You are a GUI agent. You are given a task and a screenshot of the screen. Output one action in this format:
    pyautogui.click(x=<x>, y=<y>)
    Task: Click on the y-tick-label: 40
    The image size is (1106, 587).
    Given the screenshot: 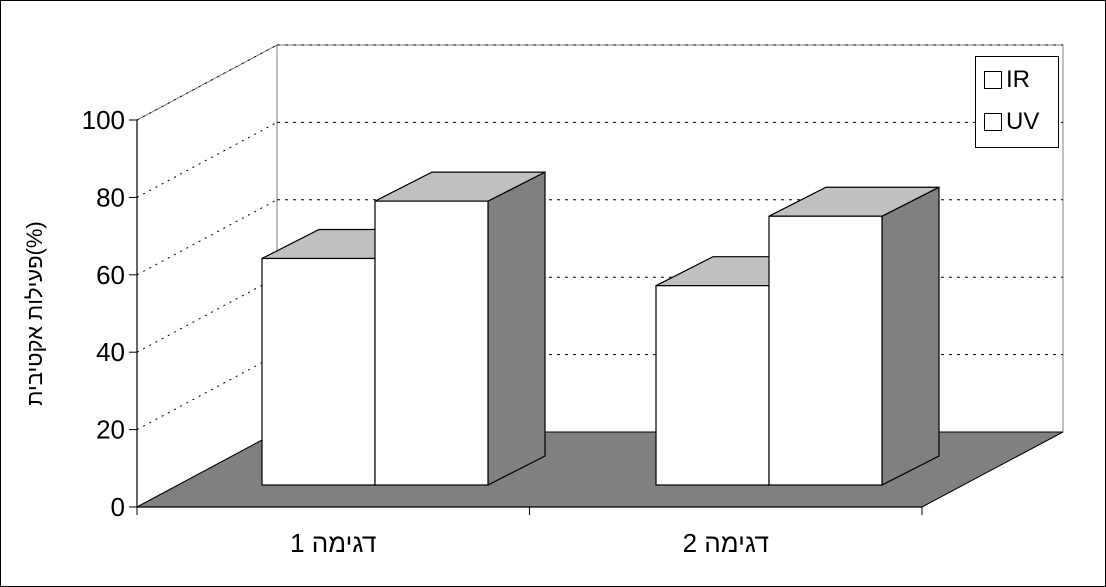 What is the action you would take?
    pyautogui.click(x=110, y=352)
    